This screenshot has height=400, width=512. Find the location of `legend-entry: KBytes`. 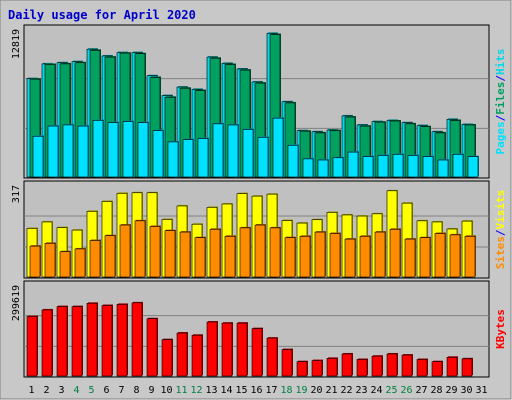

legend-entry: KBytes is located at coordinates (500, 329).